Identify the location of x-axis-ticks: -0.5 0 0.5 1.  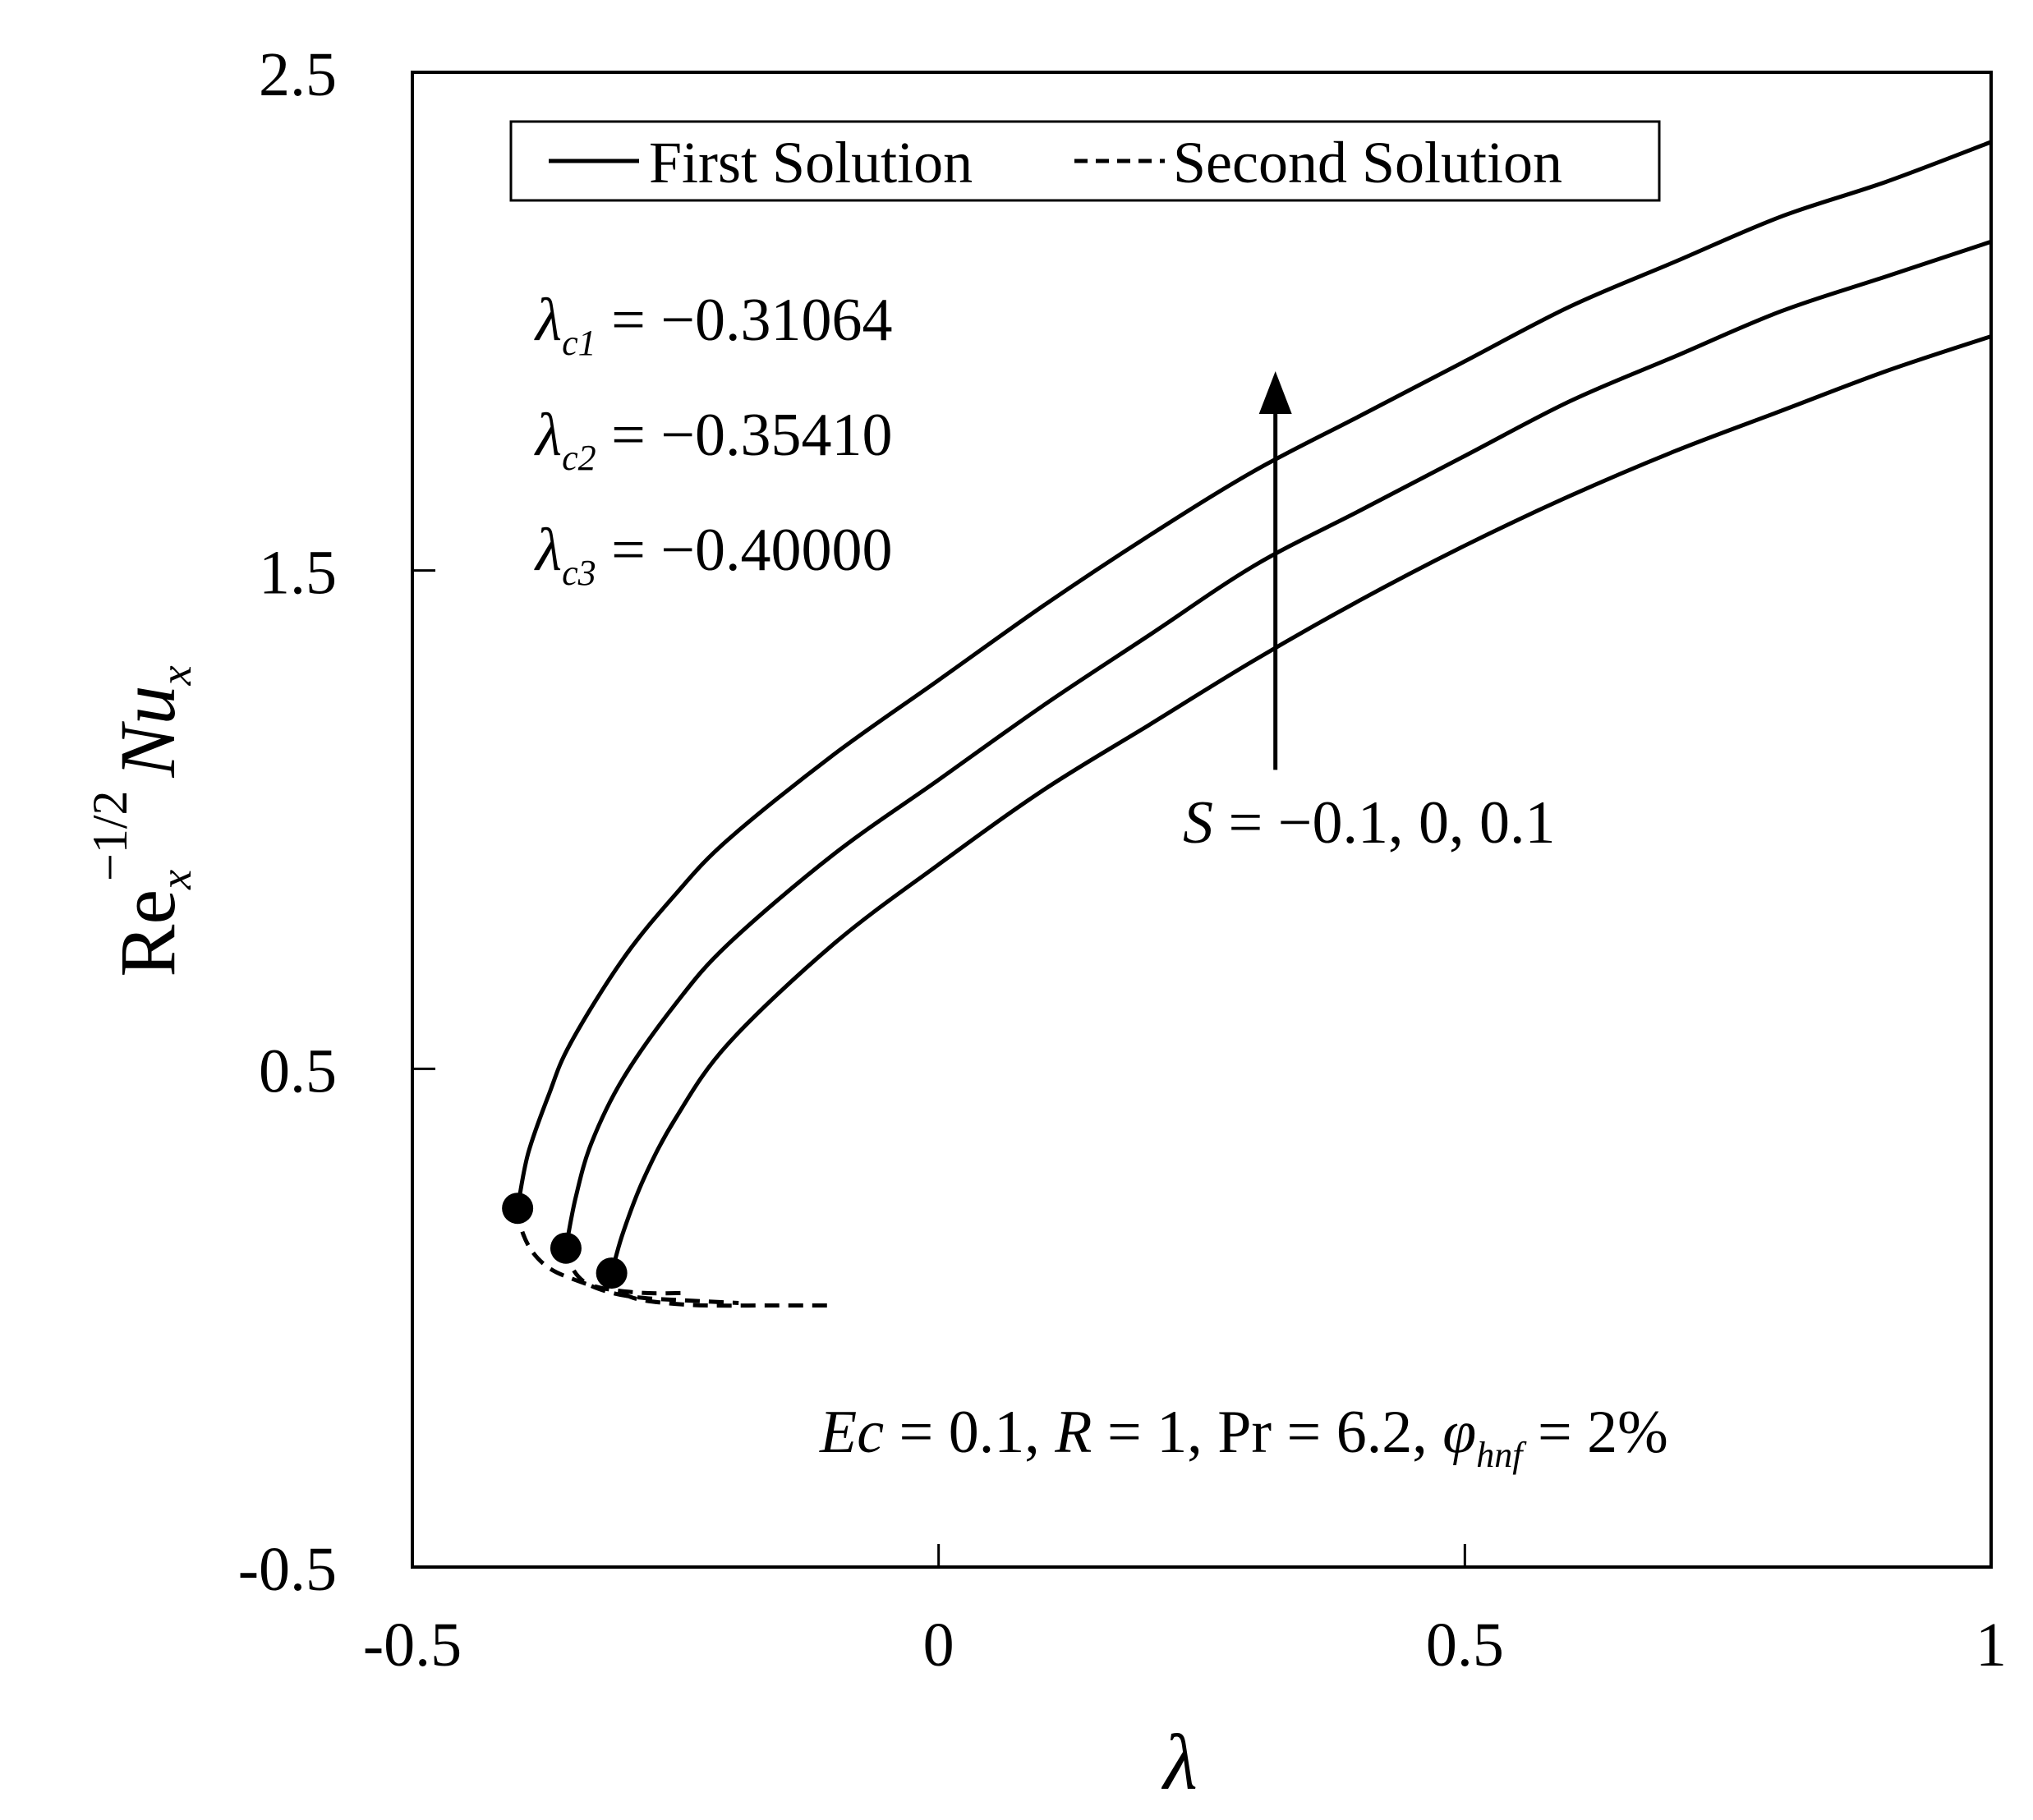
(1185, 1612).